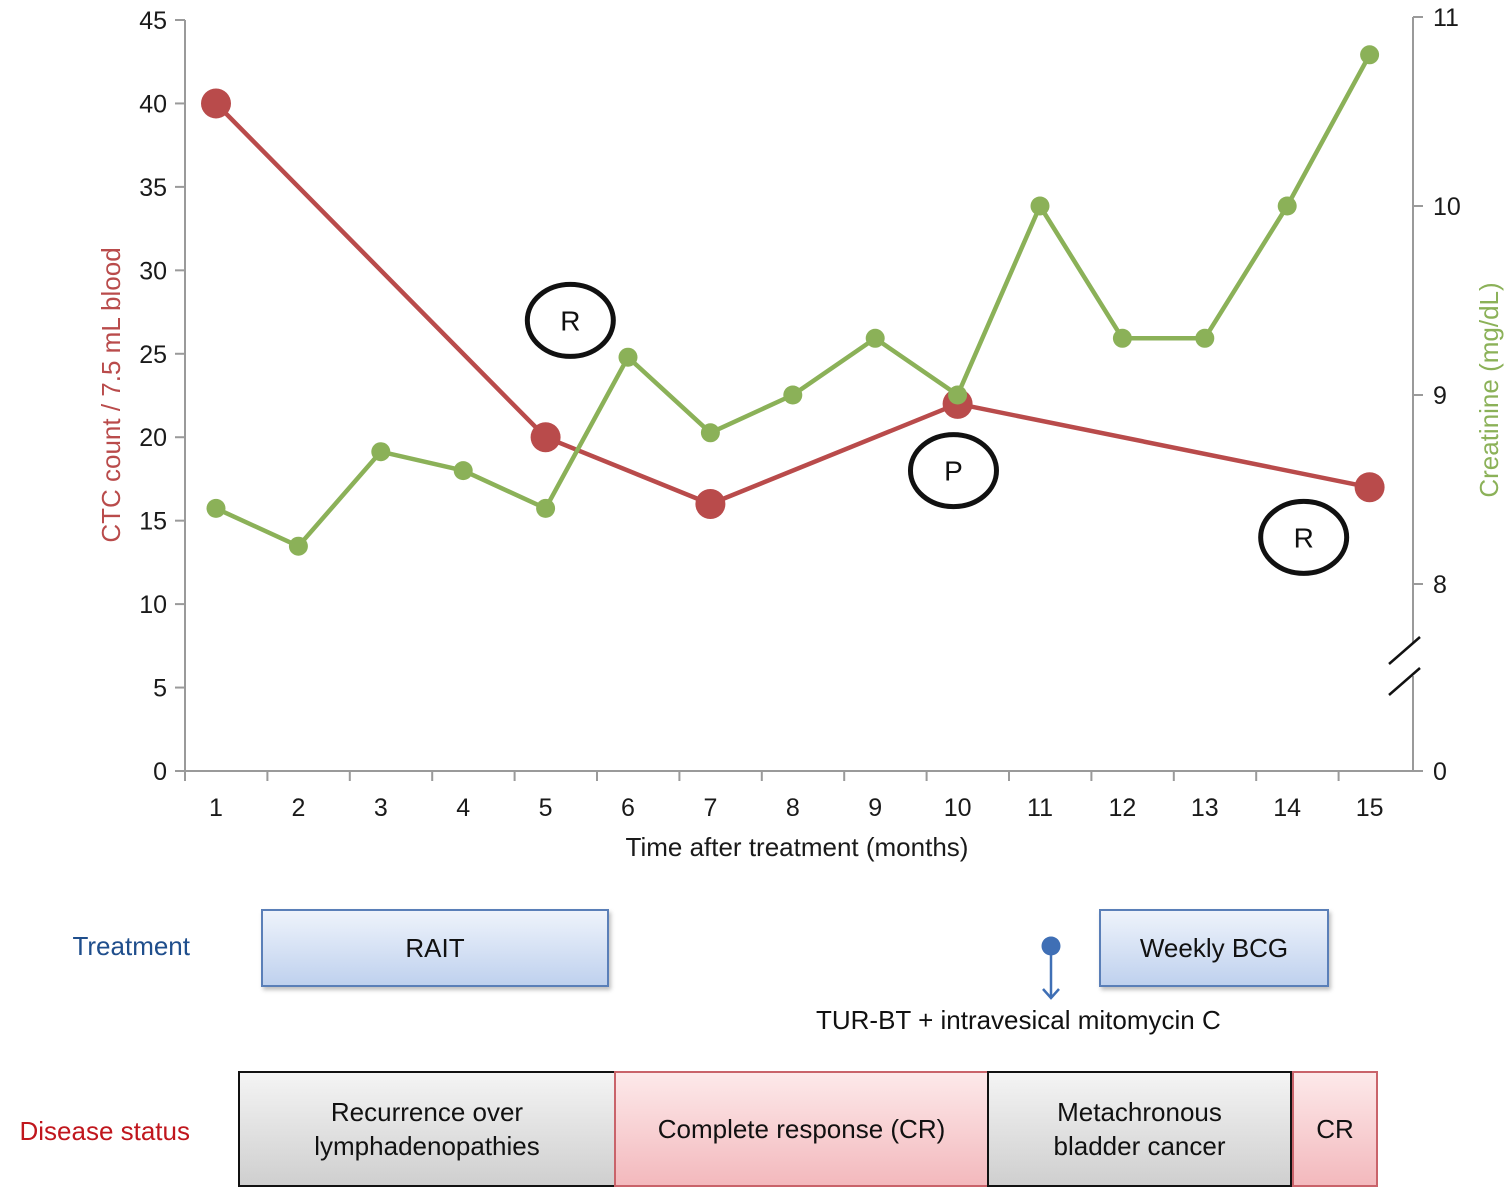  Describe the element at coordinates (298, 808) in the screenshot. I see `x-tick-label: 2` at that location.